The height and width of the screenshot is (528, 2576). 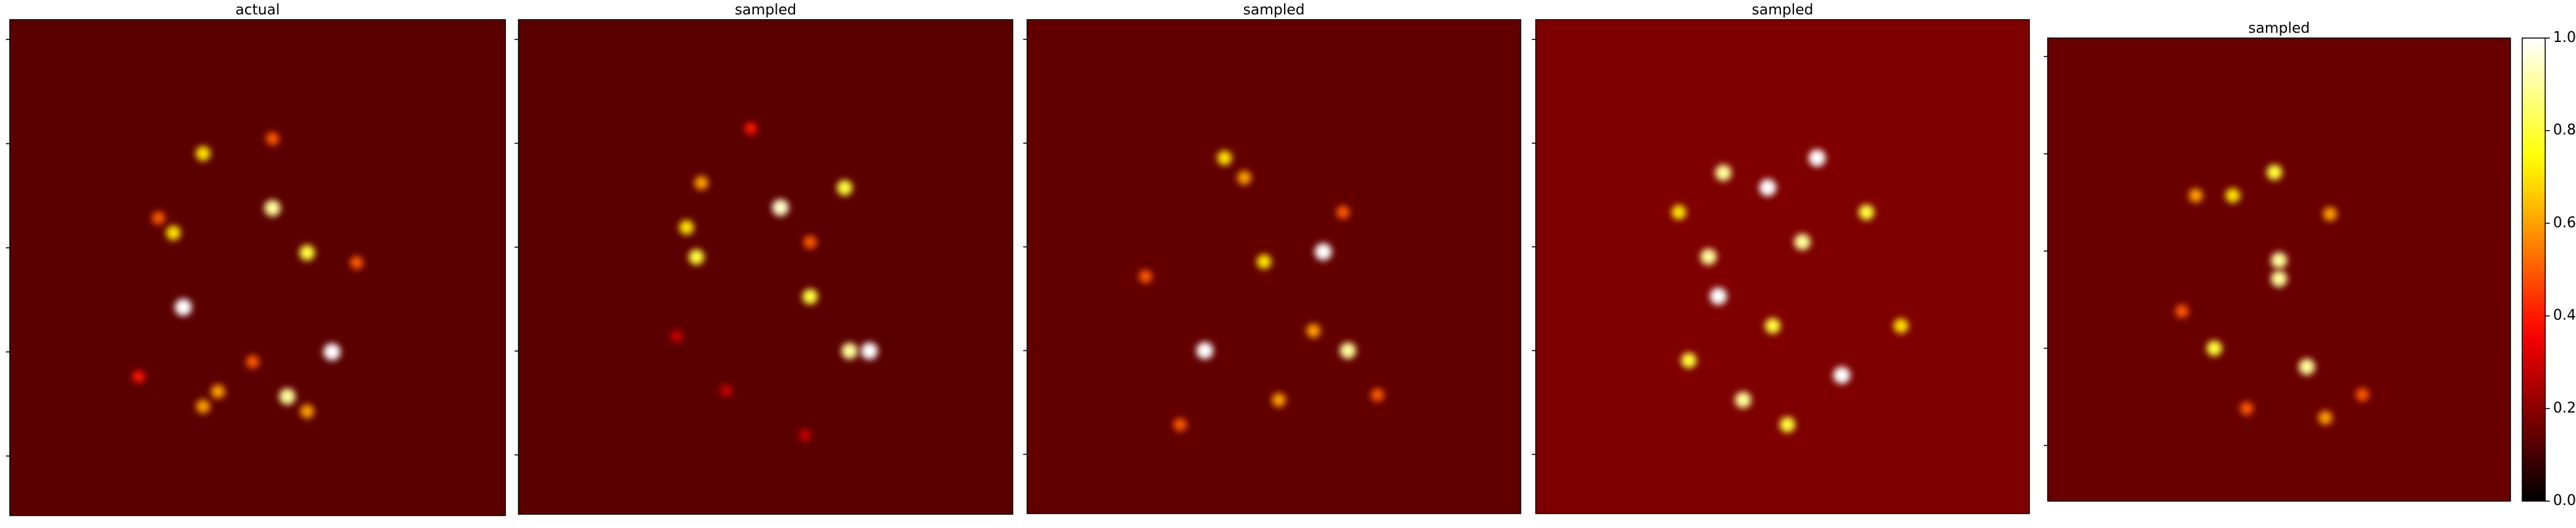 What do you see at coordinates (2564, 130) in the screenshot?
I see `colorbar-tick-label: 0.8` at bounding box center [2564, 130].